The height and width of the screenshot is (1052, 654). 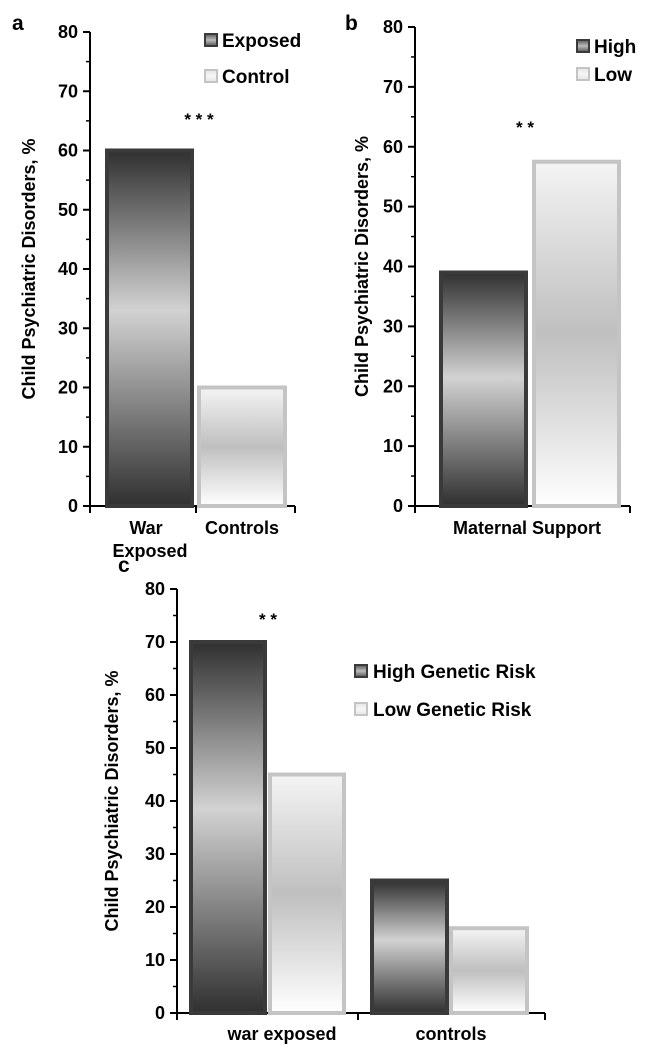 What do you see at coordinates (452, 710) in the screenshot?
I see `panel-c-legend-label-1: Low Genetic Risk` at bounding box center [452, 710].